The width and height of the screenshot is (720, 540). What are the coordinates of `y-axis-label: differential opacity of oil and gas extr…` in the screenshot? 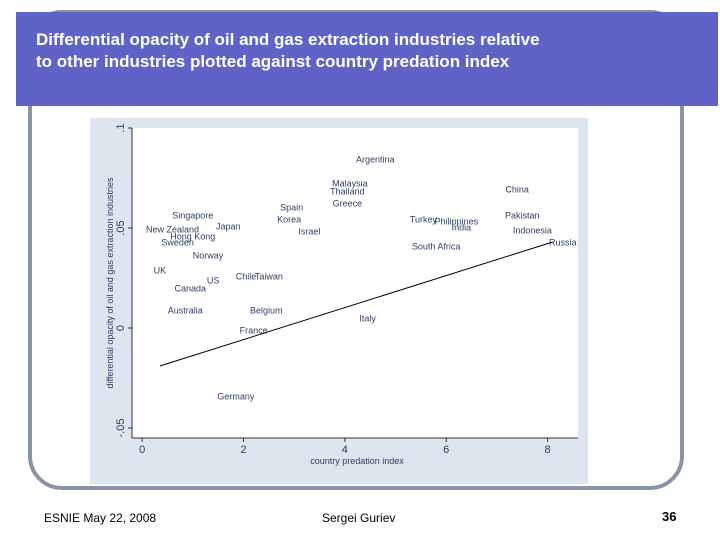 It's located at (110, 282).